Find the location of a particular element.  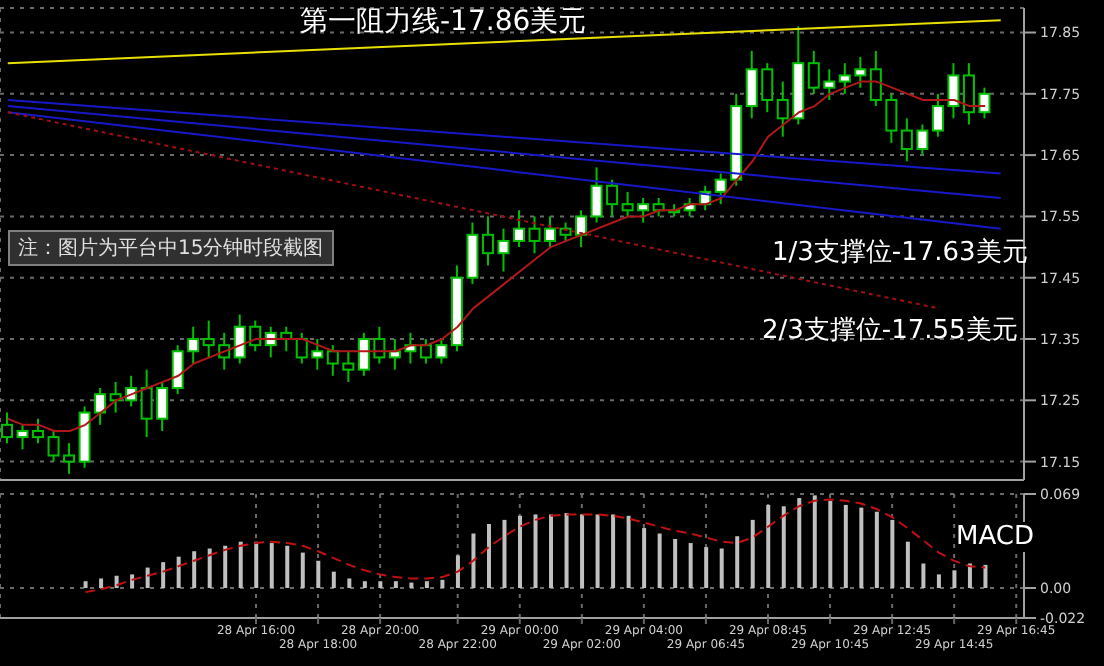

candlestick is located at coordinates (519, 229).